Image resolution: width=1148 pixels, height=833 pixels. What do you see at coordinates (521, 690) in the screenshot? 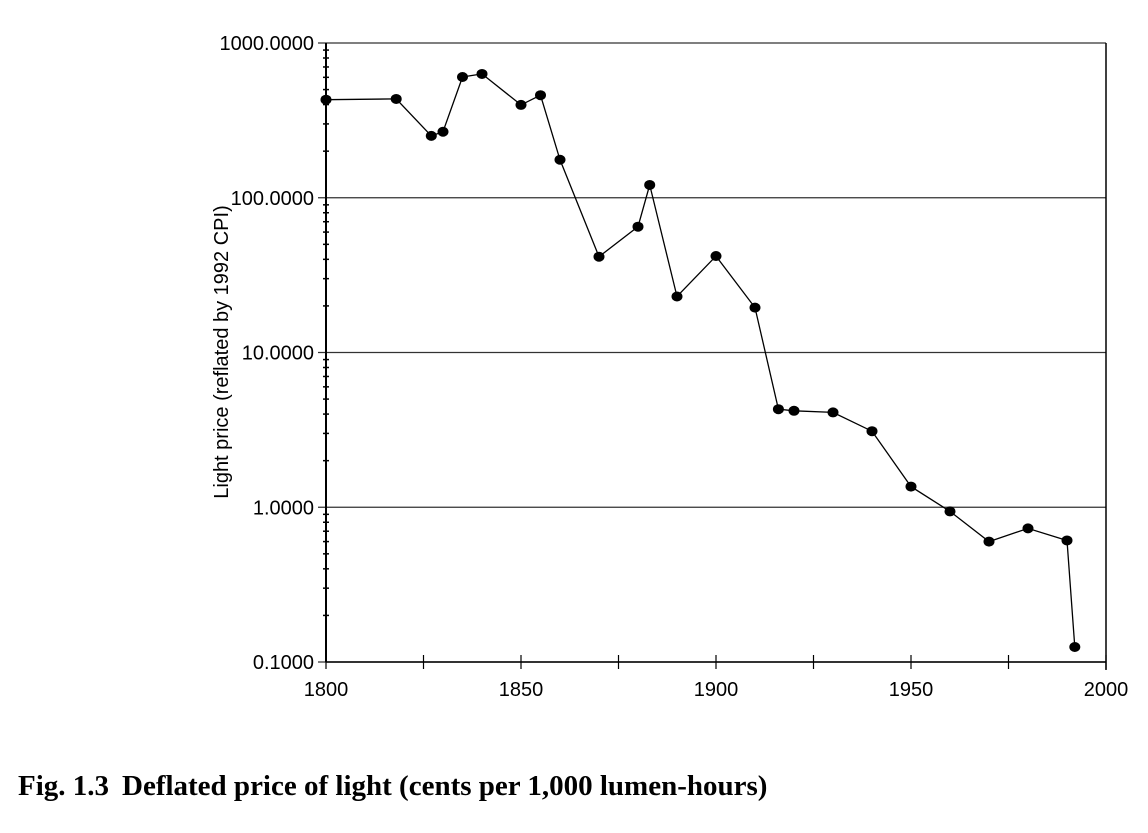
I see `x-tick-label: 1850` at bounding box center [521, 690].